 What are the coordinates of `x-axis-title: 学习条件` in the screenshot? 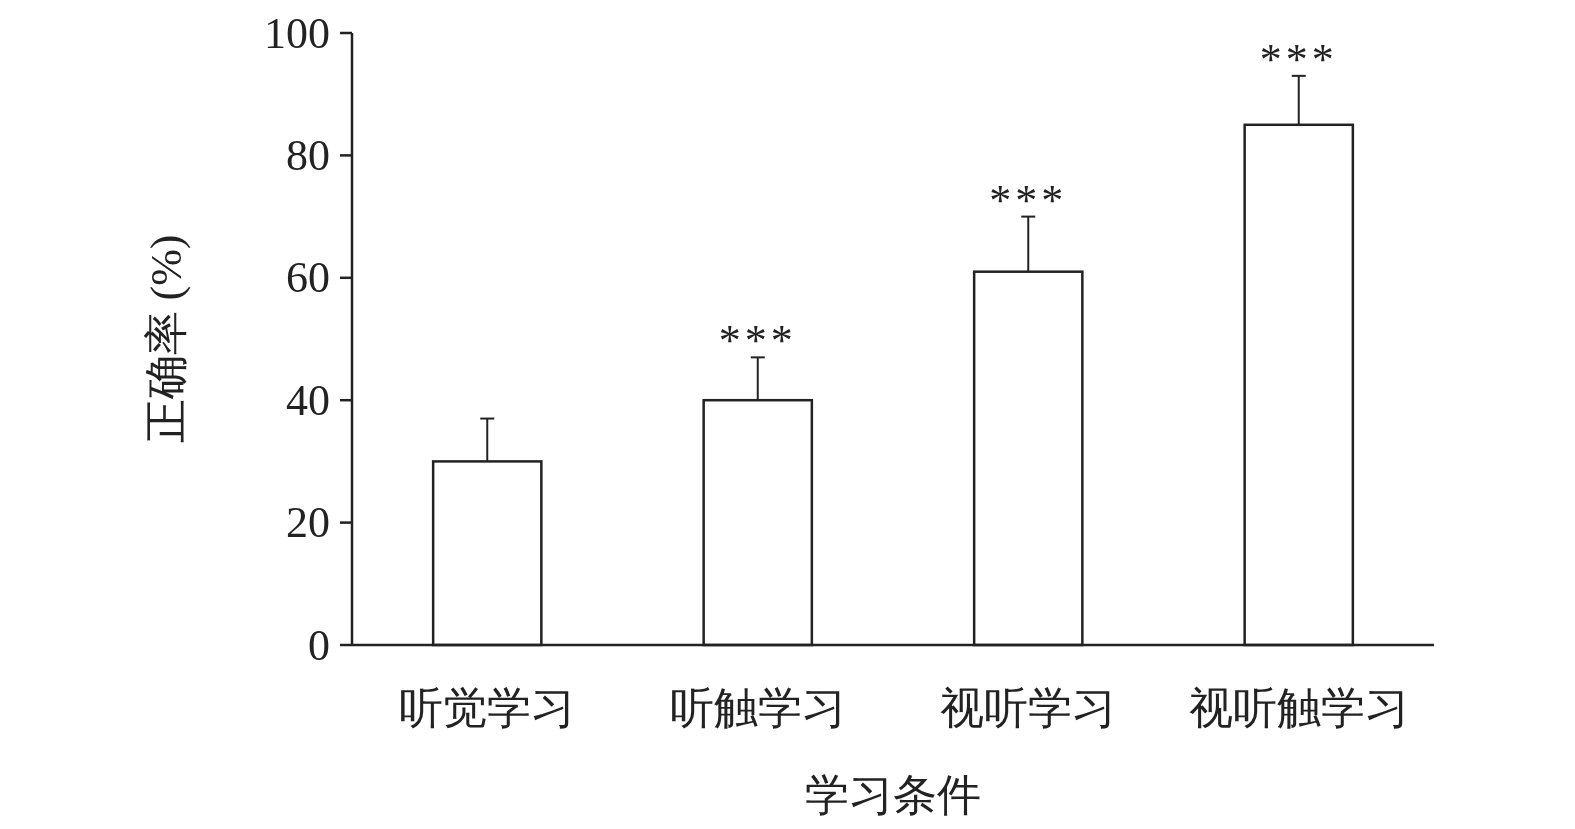 It's located at (893, 795).